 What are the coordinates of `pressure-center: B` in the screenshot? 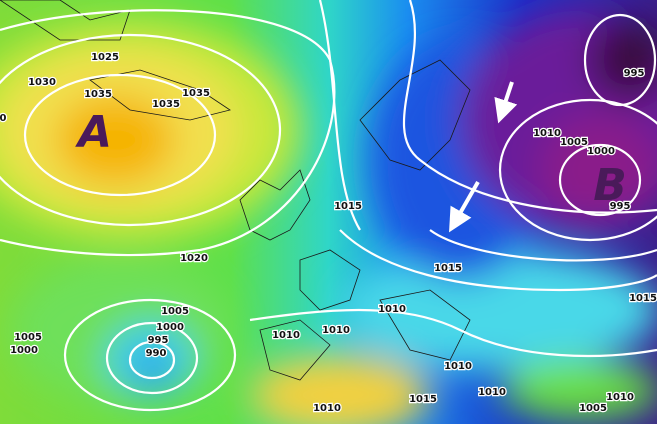 It's located at (610, 185).